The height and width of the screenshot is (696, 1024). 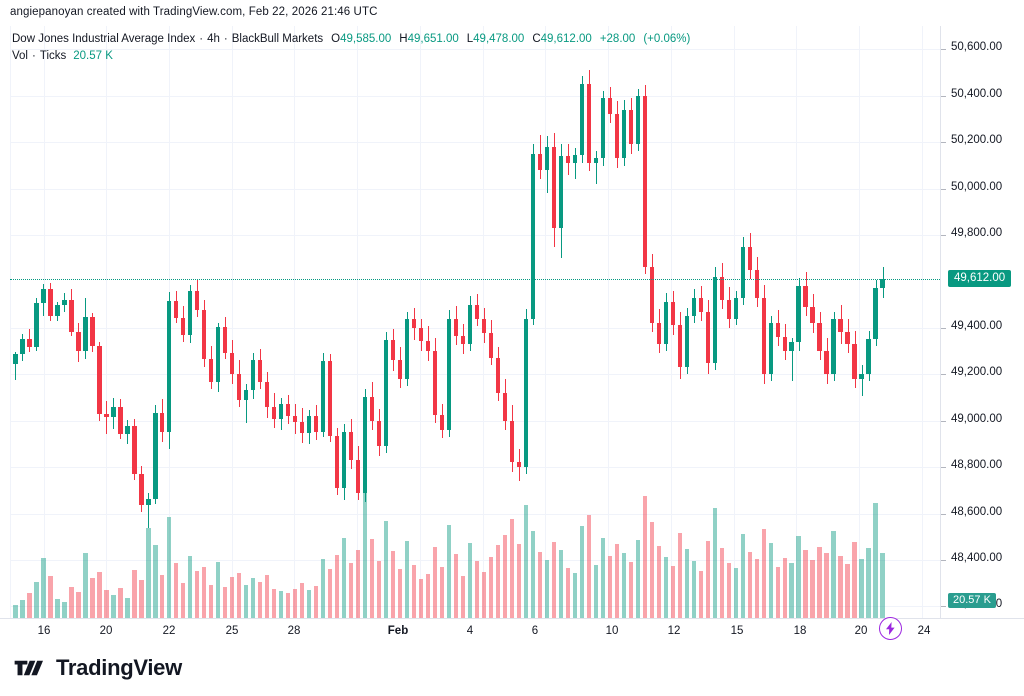 I want to click on volume-value-badge: 20.57 K, so click(x=972, y=600).